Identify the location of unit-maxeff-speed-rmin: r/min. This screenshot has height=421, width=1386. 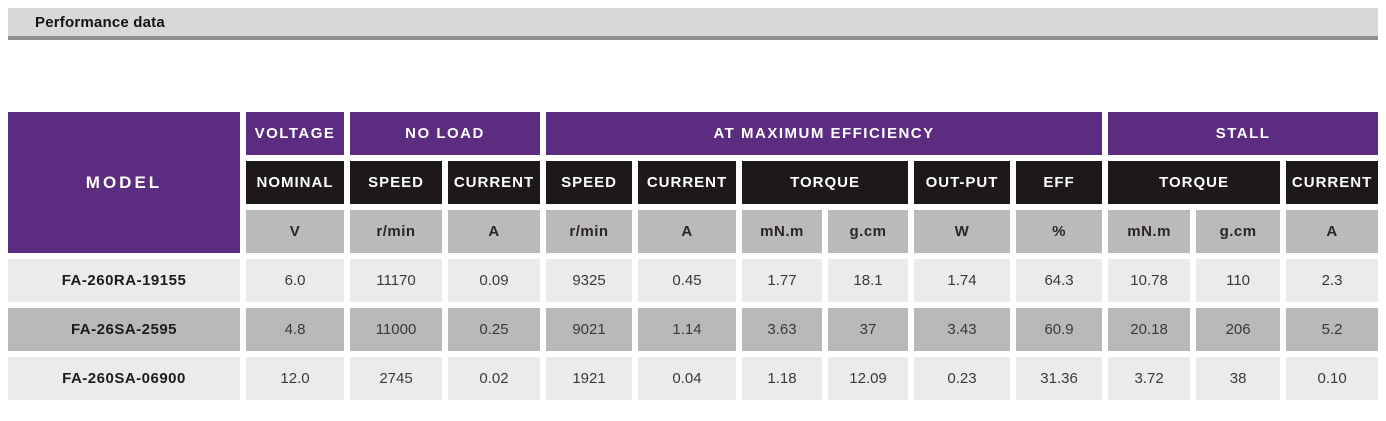
(589, 231).